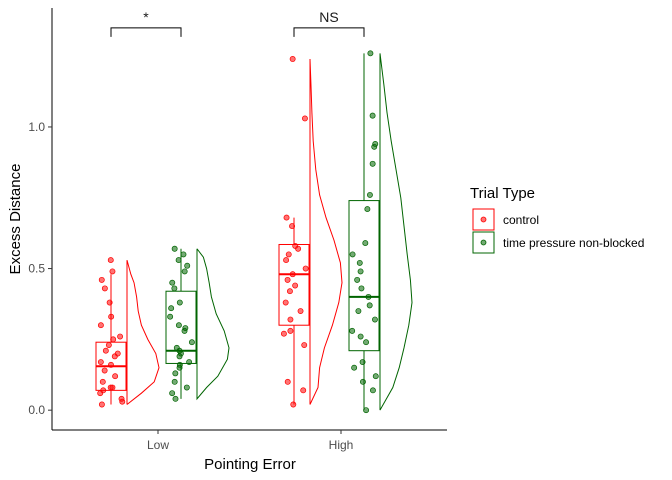 This screenshot has height=480, width=672. Describe the element at coordinates (36, 127) in the screenshot. I see `y-tick-label: 1.0` at that location.